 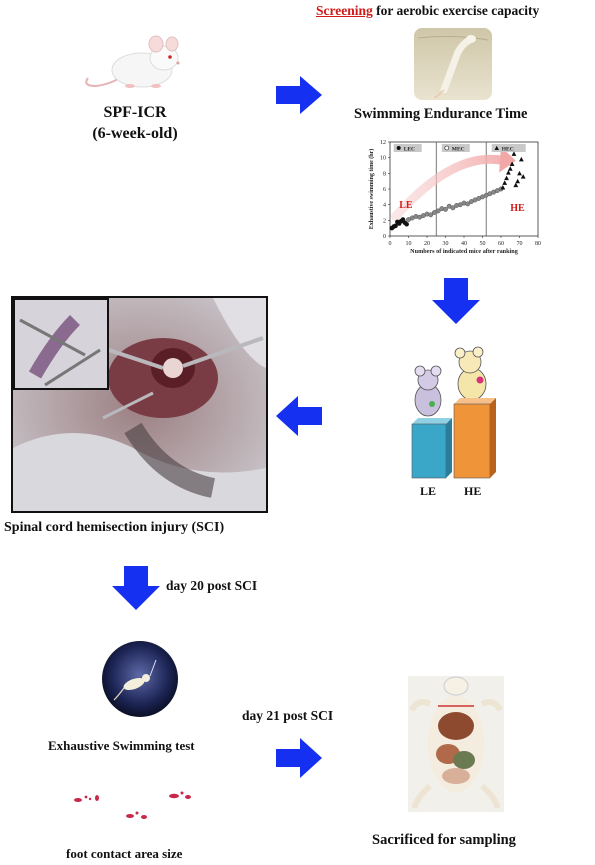 I want to click on mouse-label-line1: SPF-ICR, so click(x=135, y=112).